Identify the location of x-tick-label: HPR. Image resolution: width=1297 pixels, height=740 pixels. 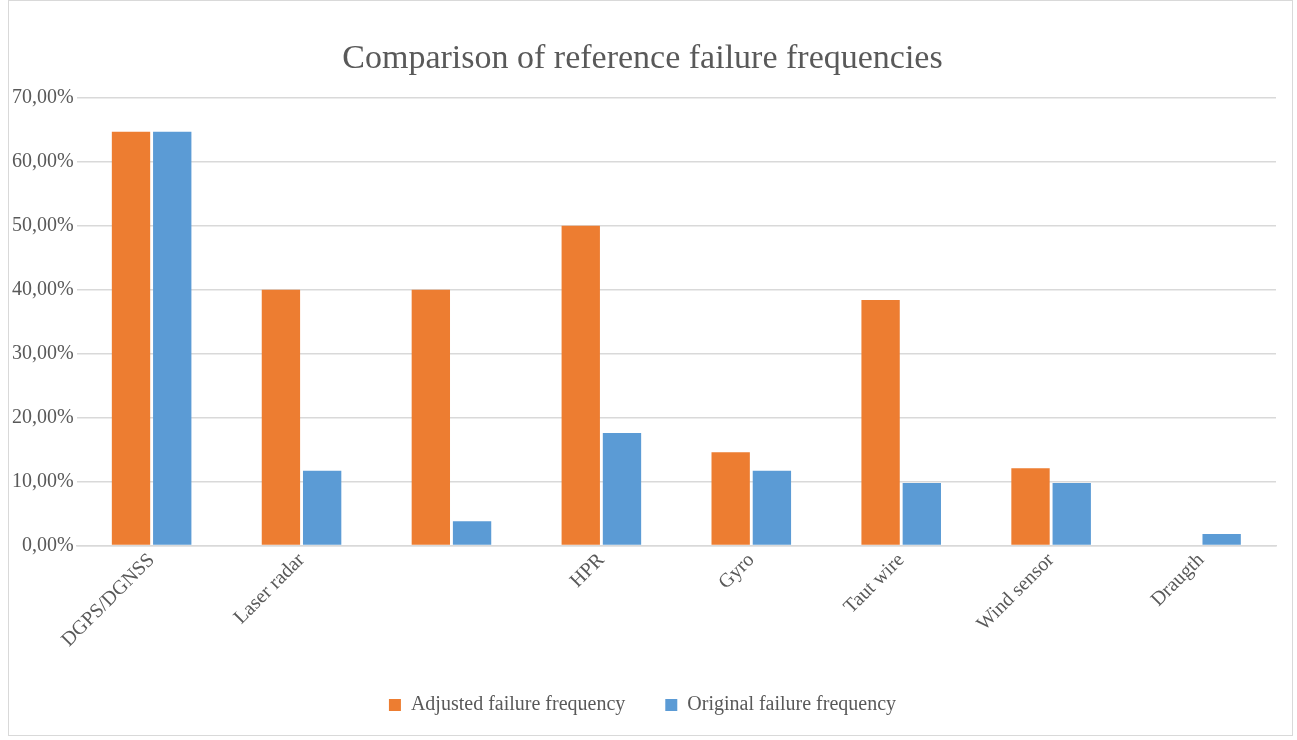
(586, 569).